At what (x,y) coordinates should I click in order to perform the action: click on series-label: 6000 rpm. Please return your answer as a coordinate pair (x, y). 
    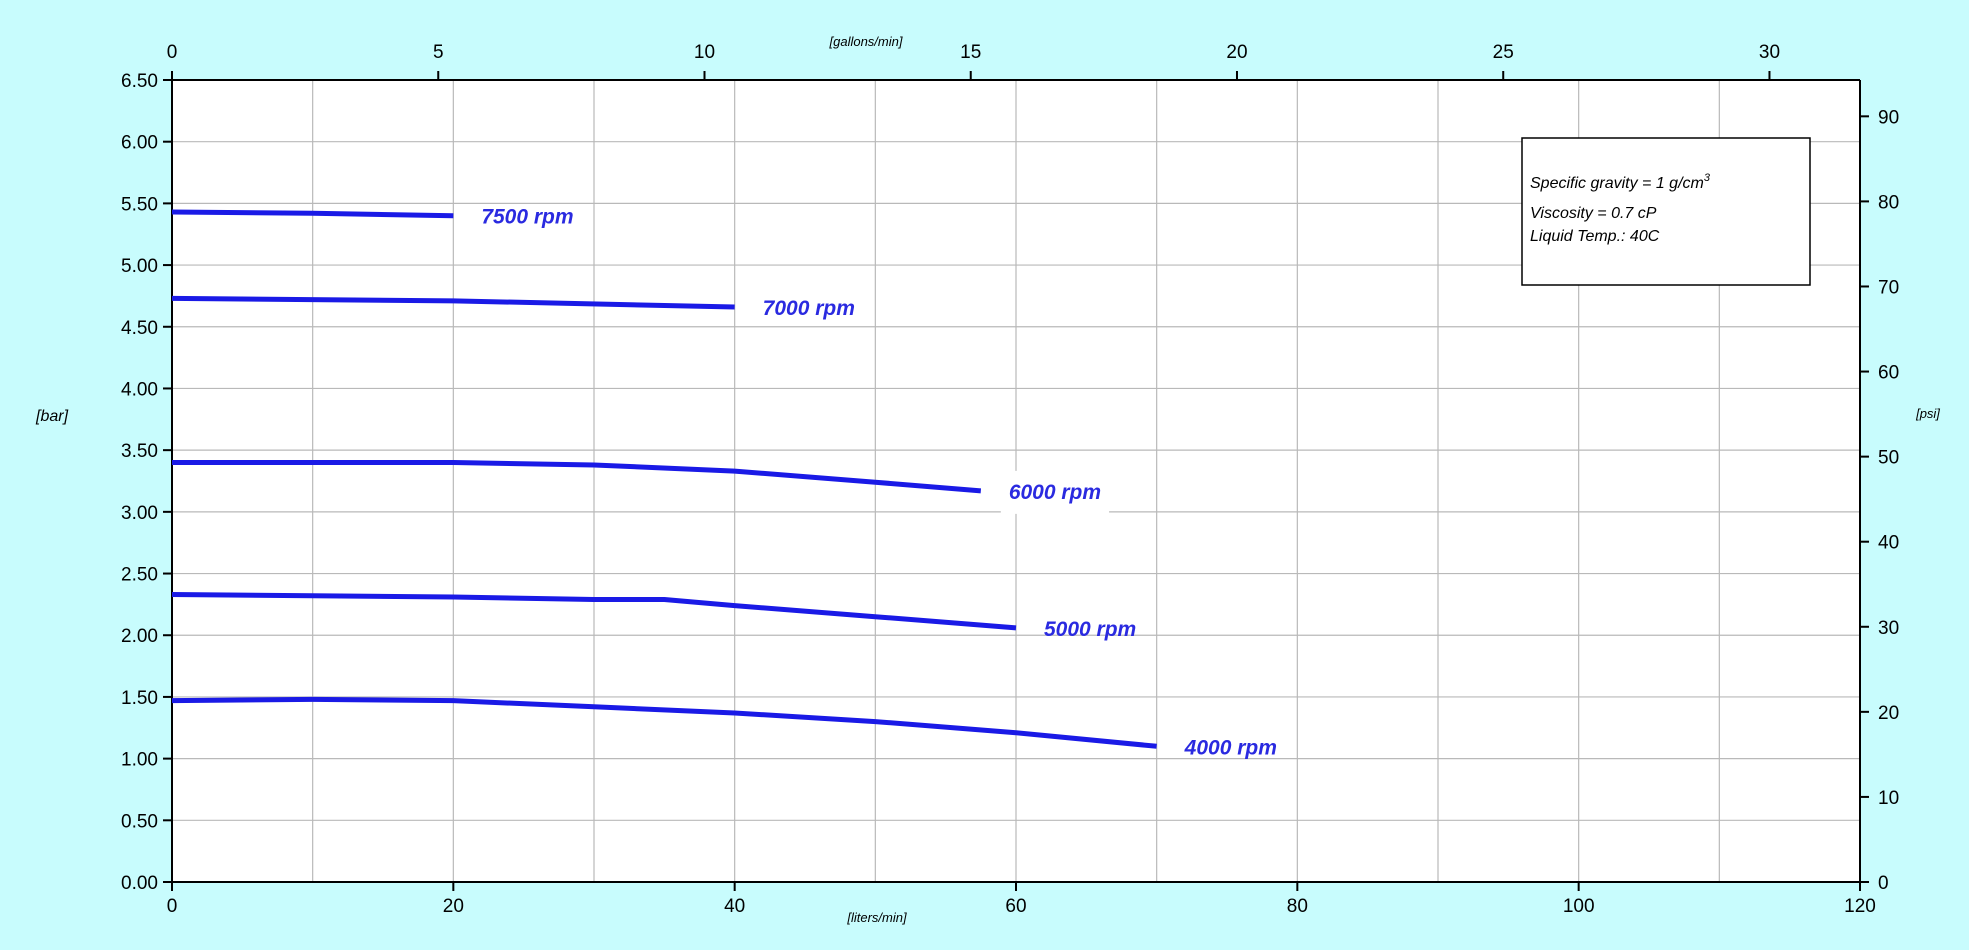
    Looking at the image, I should click on (1055, 492).